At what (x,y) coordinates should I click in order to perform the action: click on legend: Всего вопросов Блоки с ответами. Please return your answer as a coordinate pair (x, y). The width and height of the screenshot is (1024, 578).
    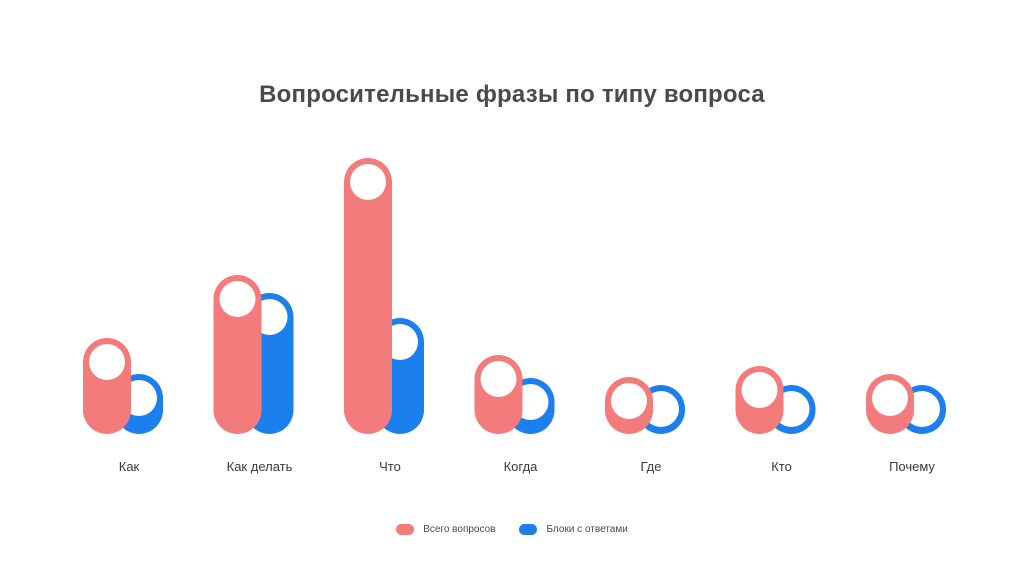
    Looking at the image, I should click on (512, 529).